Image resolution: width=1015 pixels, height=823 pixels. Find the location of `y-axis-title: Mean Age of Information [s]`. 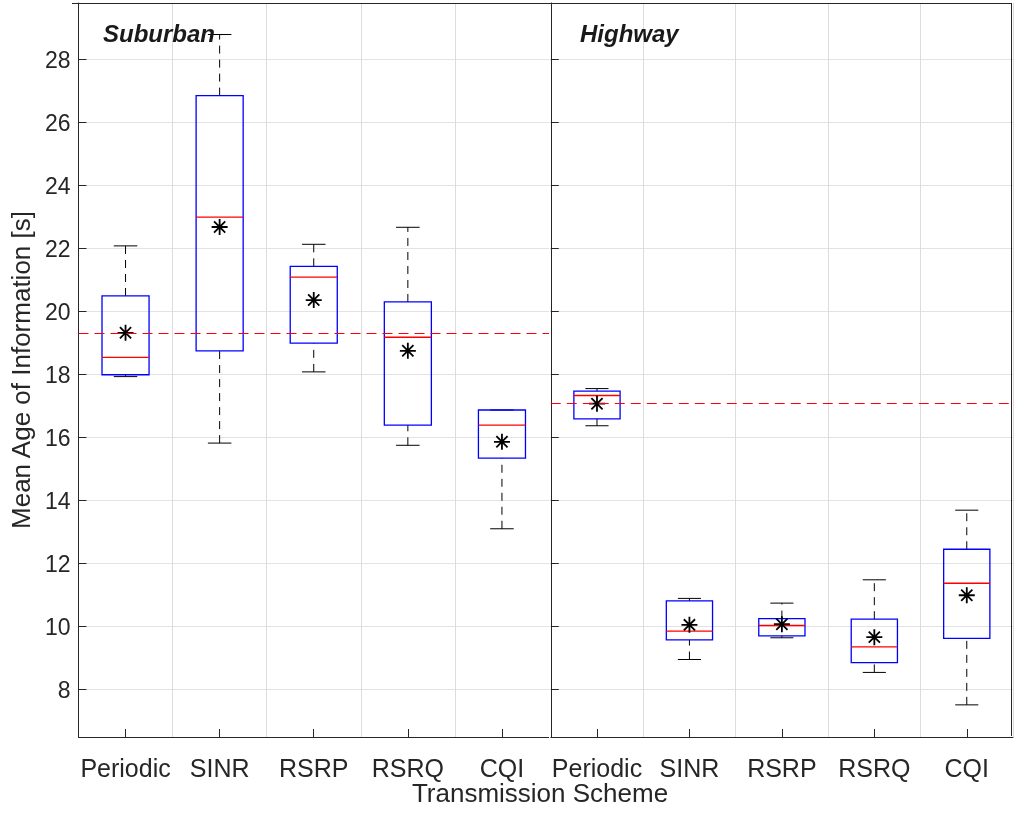

y-axis-title: Mean Age of Information [s] is located at coordinates (21, 370).